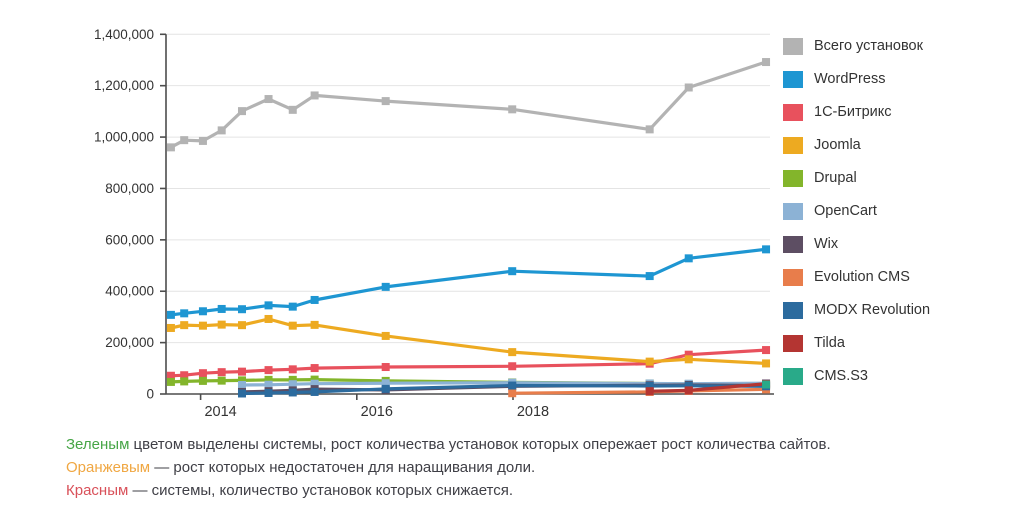 The height and width of the screenshot is (520, 1019). I want to click on legend-item-9: Tilda, so click(899, 343).